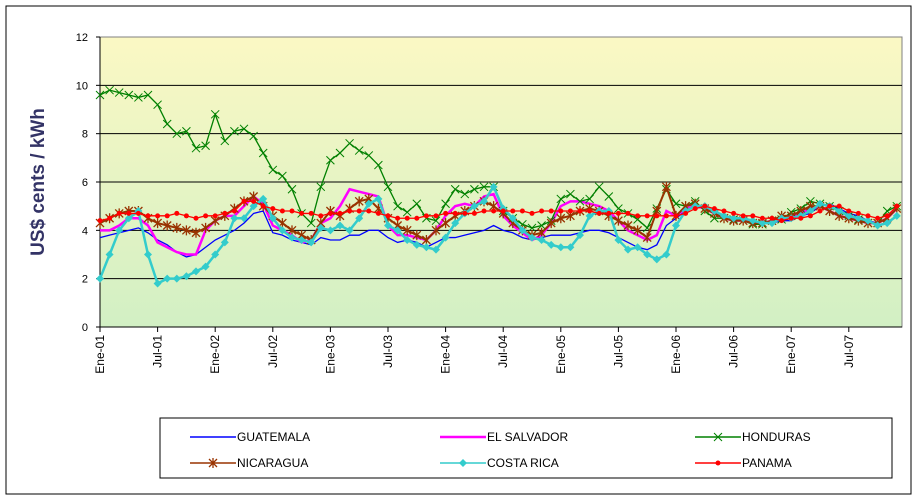 This screenshot has height=503, width=917. Describe the element at coordinates (272, 463) in the screenshot. I see `legend-label: NICARAGUA` at that location.